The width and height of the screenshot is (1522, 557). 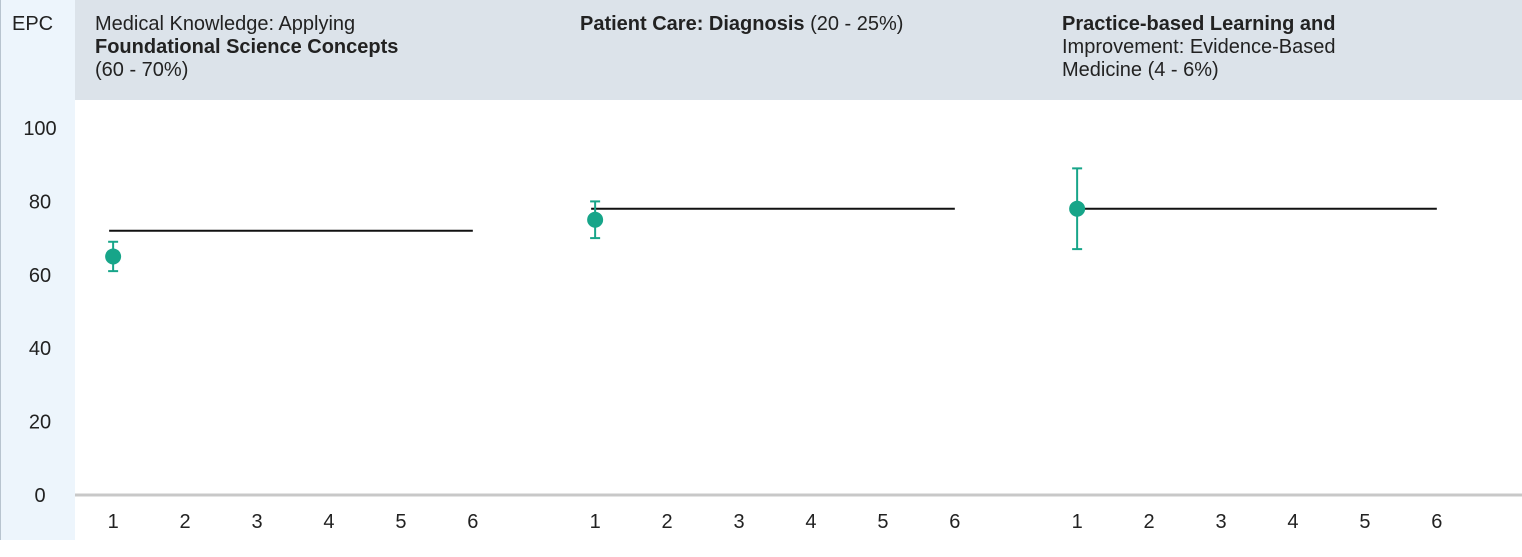 What do you see at coordinates (39, 496) in the screenshot?
I see `y-tick-label: 0` at bounding box center [39, 496].